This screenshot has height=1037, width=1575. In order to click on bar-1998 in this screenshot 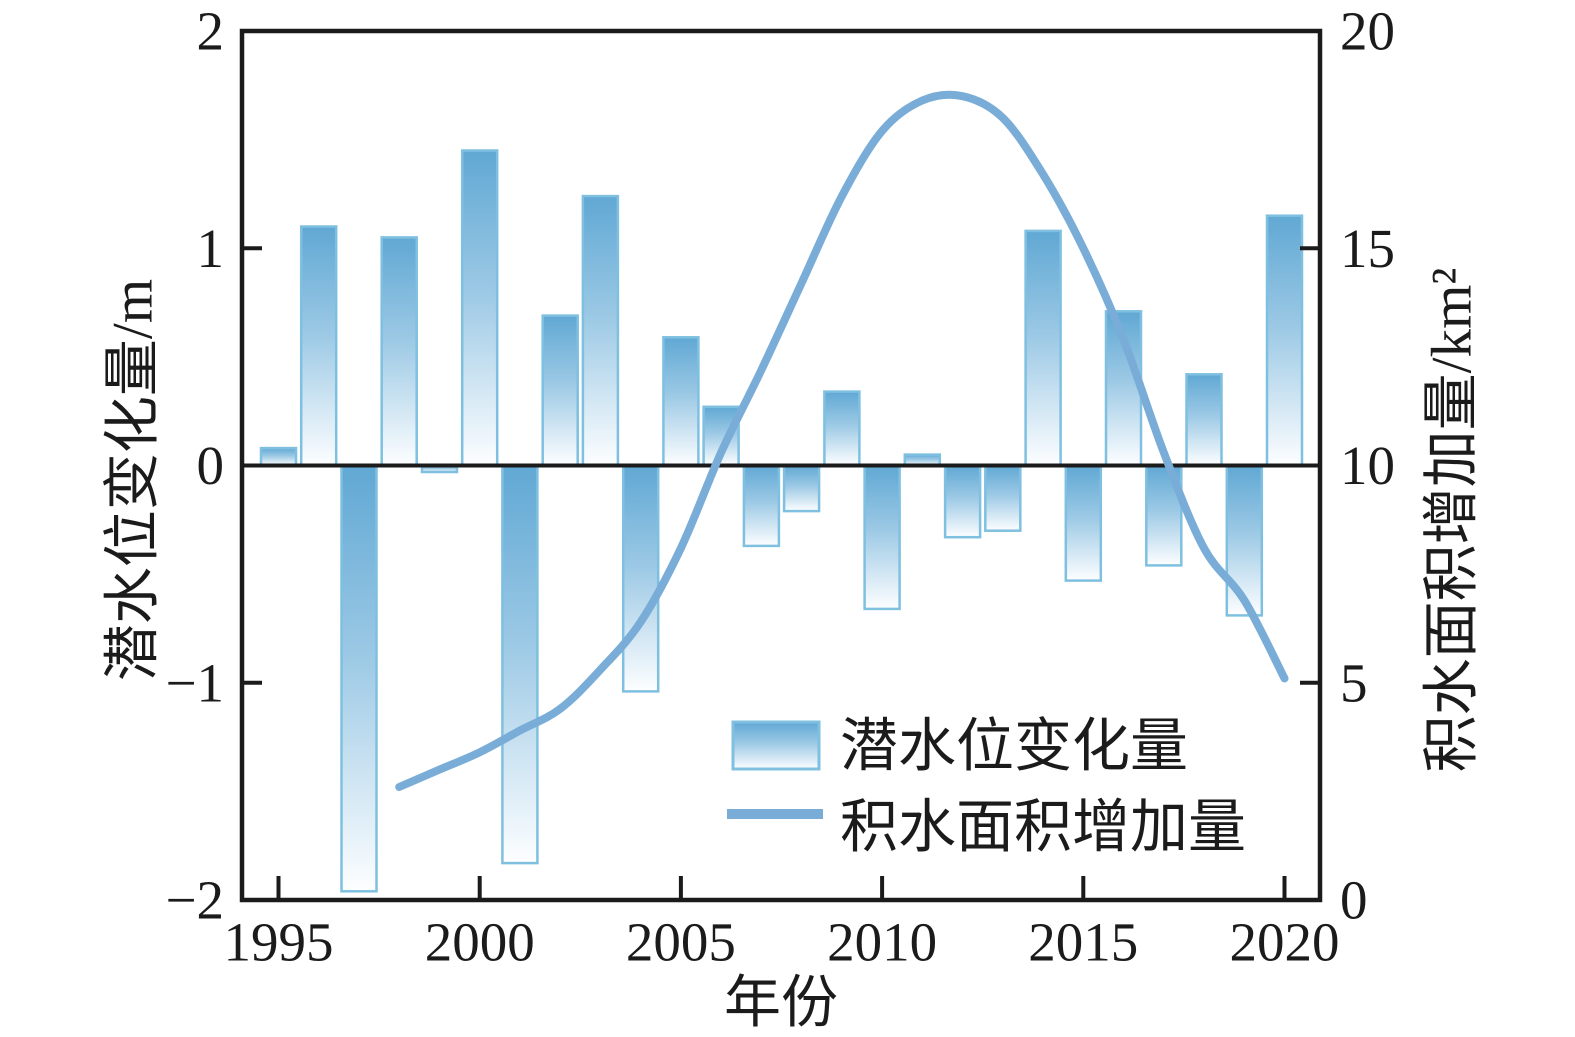, I will do `click(399, 351)`.